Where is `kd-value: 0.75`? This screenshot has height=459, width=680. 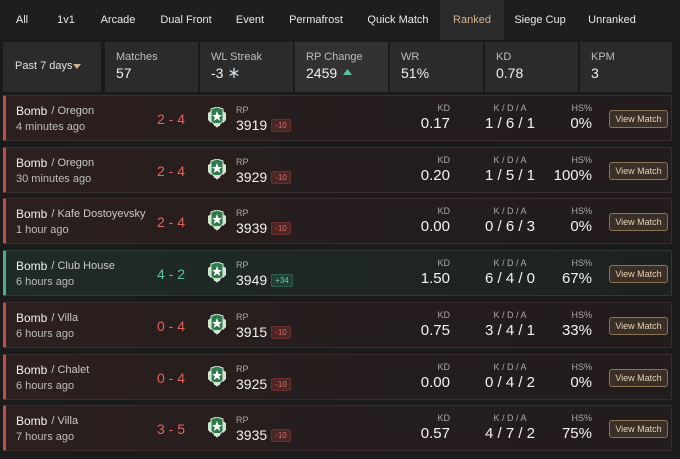
kd-value: 0.75 is located at coordinates (435, 330).